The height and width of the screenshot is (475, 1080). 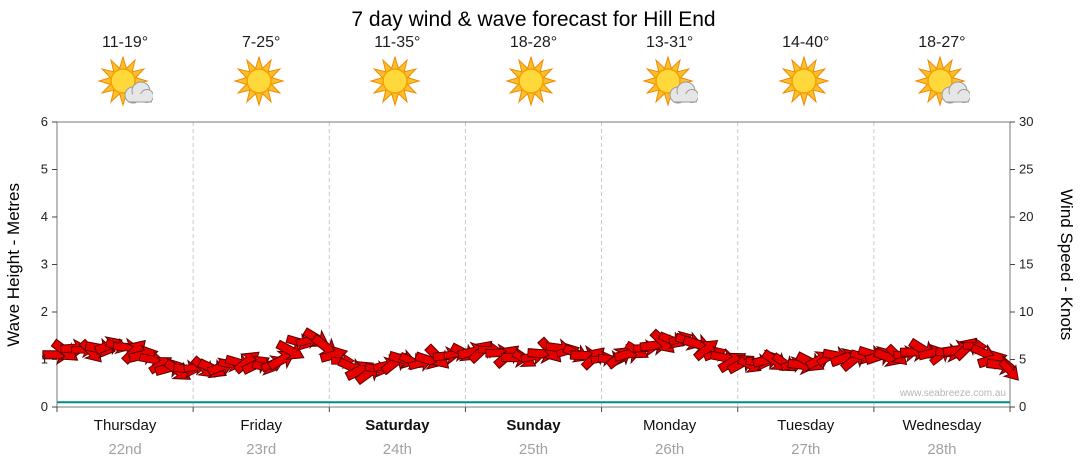 I want to click on right-tick-label: 30, so click(x=1026, y=121).